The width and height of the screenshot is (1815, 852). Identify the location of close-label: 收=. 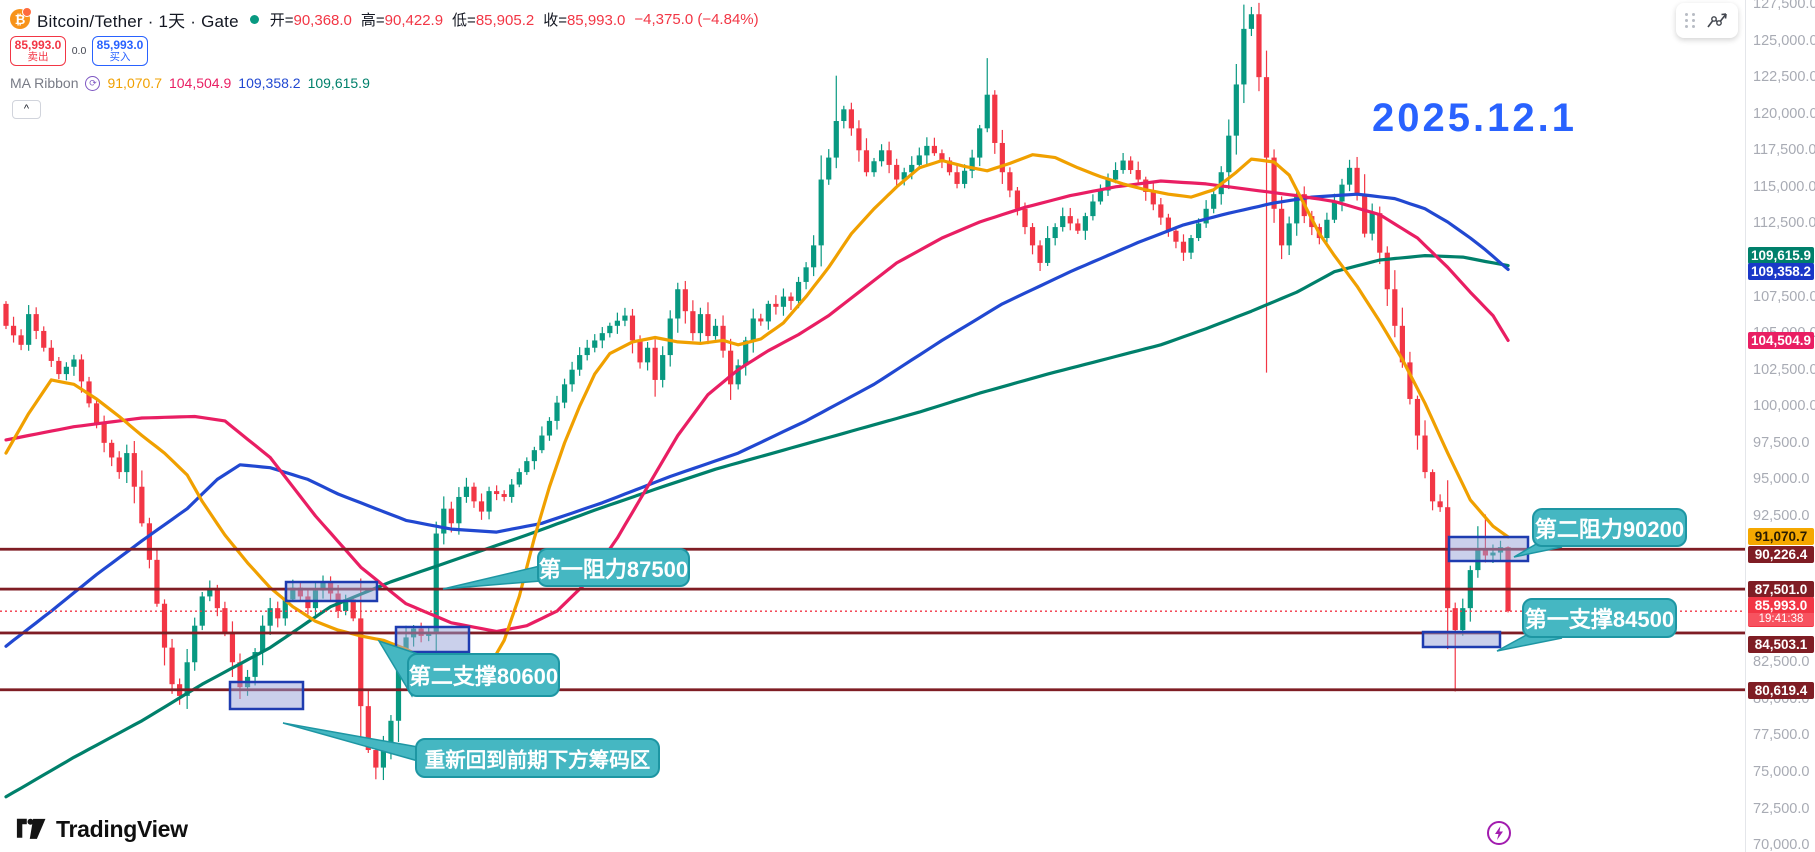
(555, 20).